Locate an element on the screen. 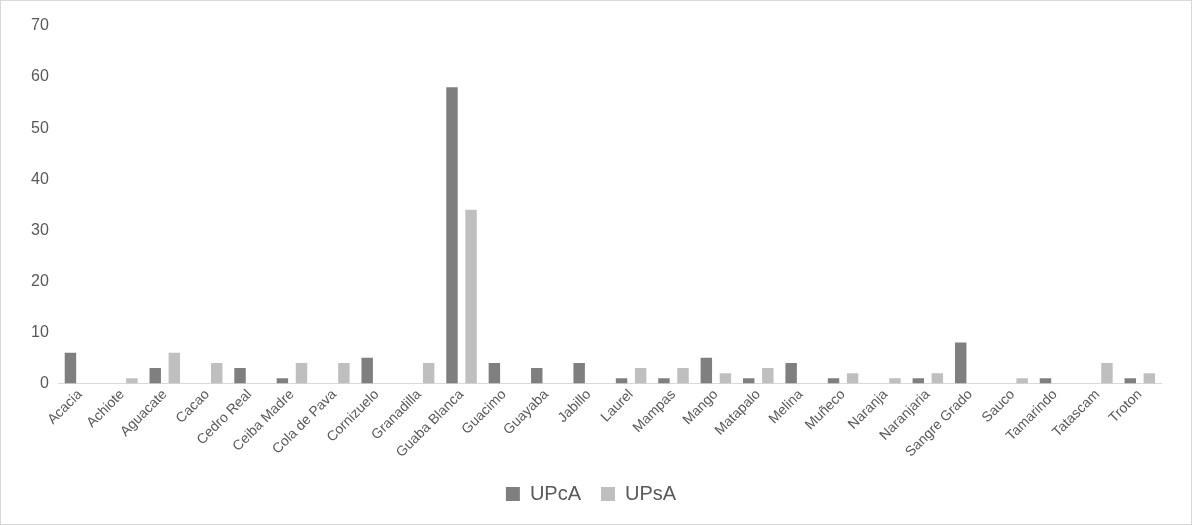 Image resolution: width=1192 pixels, height=525 pixels. y-tick-label: 70 is located at coordinates (40, 25).